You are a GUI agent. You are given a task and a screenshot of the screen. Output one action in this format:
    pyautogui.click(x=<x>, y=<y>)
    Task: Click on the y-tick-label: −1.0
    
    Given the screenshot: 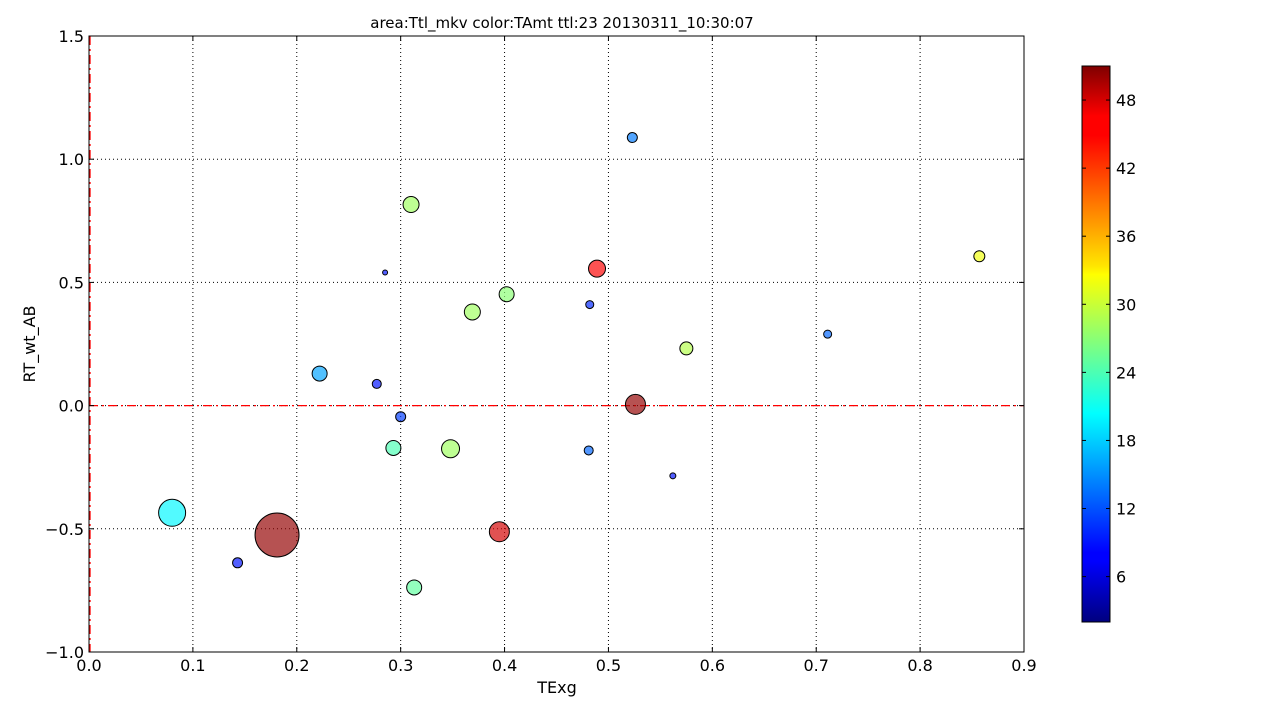 What is the action you would take?
    pyautogui.click(x=64, y=652)
    